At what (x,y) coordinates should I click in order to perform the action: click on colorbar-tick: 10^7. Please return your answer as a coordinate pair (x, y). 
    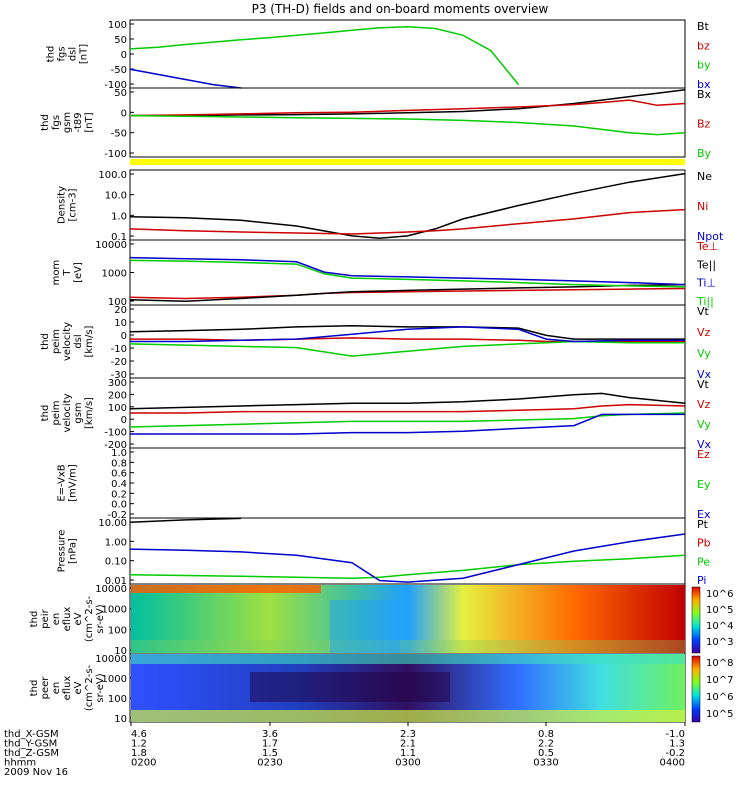
    Looking at the image, I should click on (719, 680).